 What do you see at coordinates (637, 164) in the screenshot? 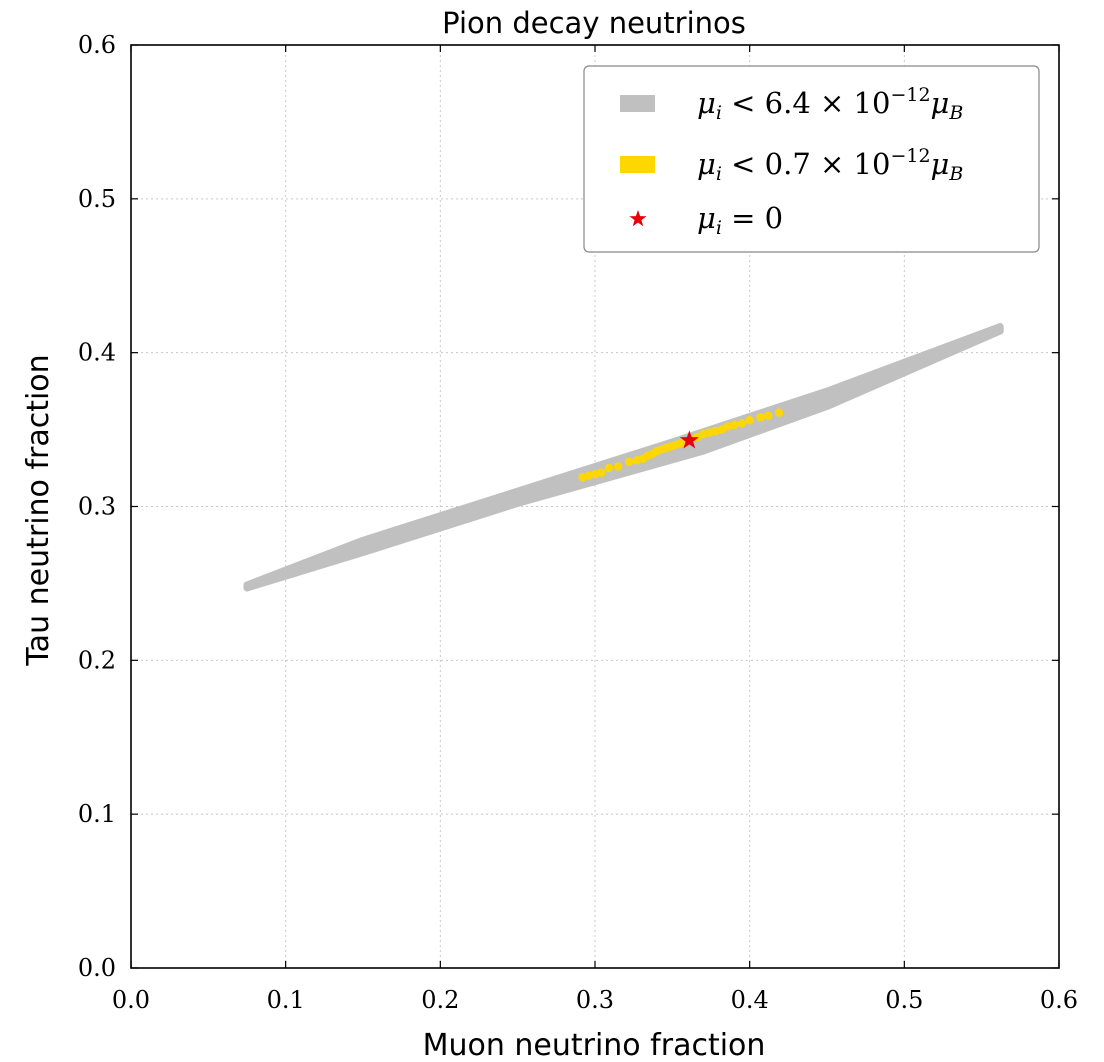
I see `legend-swatch-yellow-band` at bounding box center [637, 164].